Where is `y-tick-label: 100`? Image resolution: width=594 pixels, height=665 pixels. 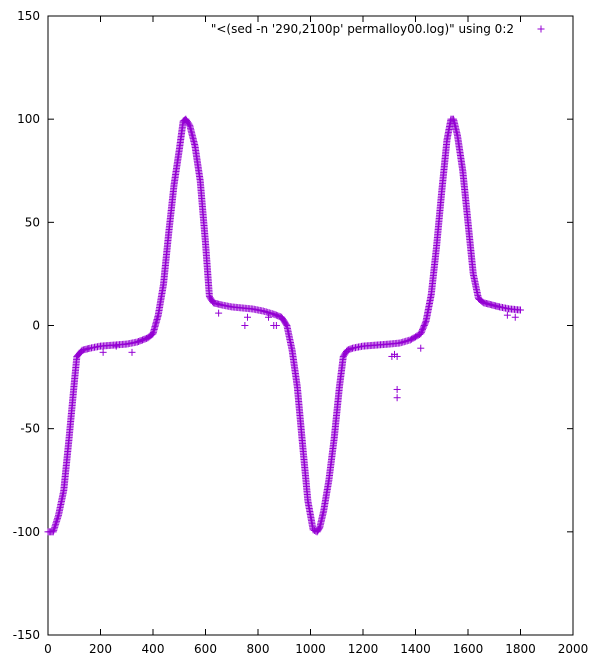 y-tick-label: 100 is located at coordinates (28, 119).